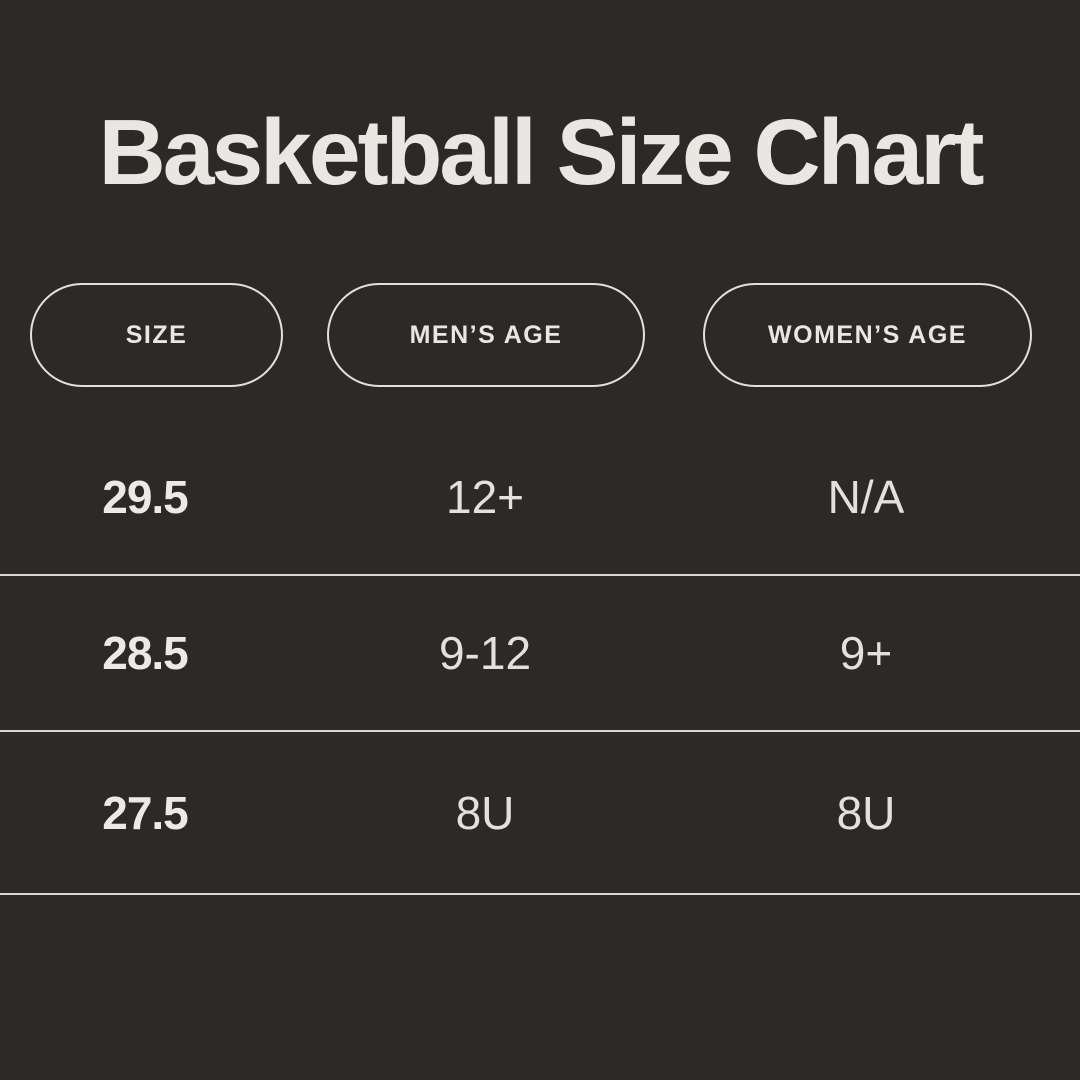 The width and height of the screenshot is (1080, 1080). I want to click on womens-age-value: N/A, so click(866, 497).